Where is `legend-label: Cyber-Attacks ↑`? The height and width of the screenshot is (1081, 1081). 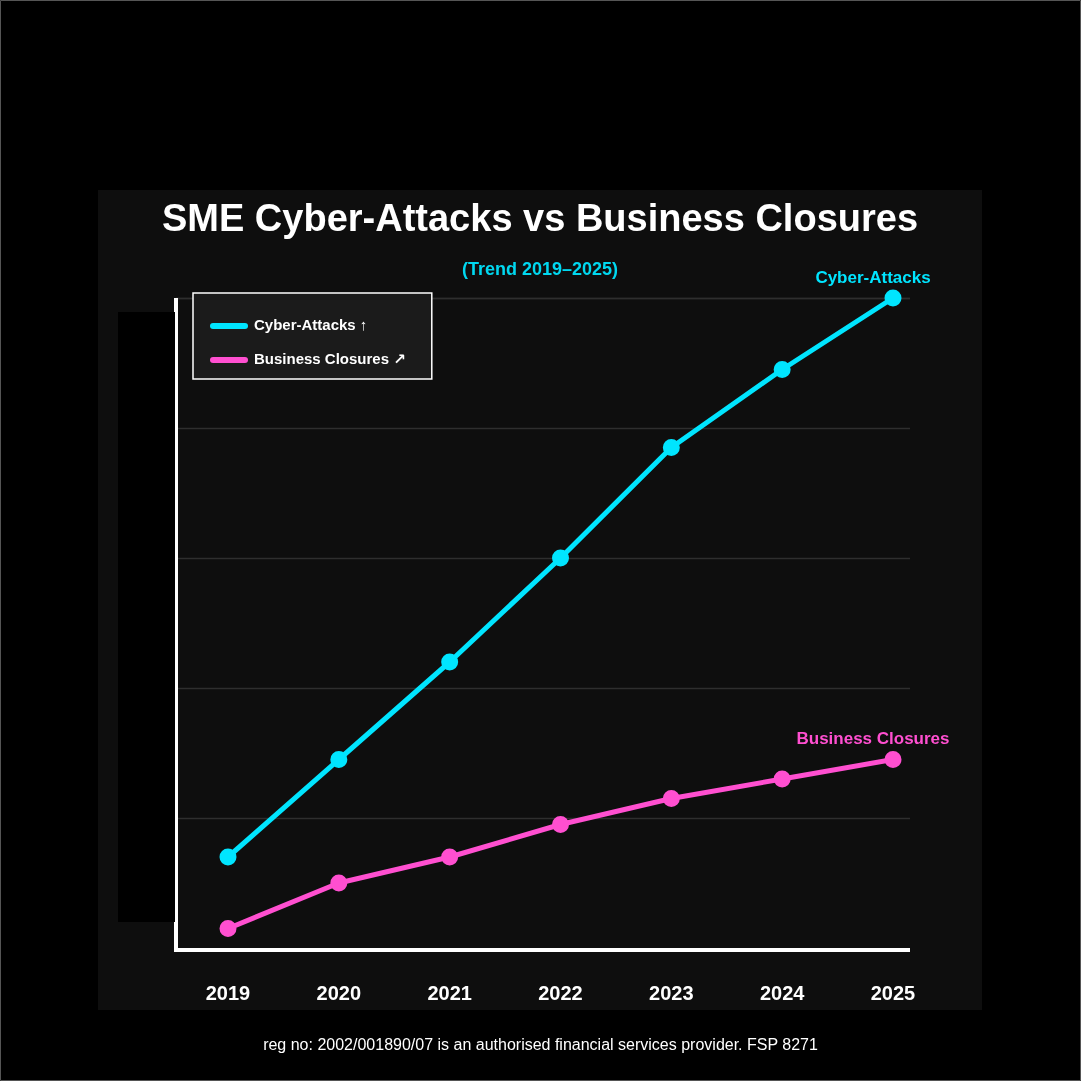
legend-label: Cyber-Attacks ↑ is located at coordinates (311, 325).